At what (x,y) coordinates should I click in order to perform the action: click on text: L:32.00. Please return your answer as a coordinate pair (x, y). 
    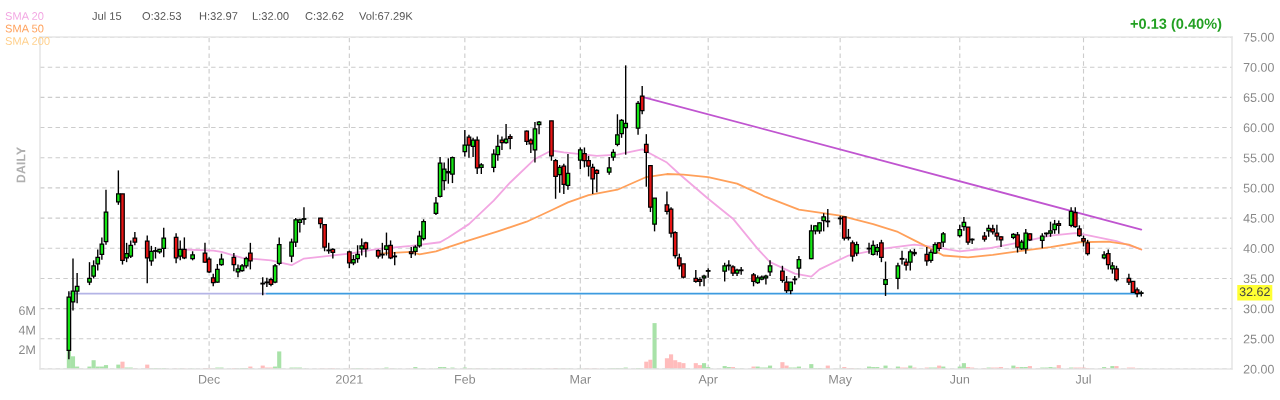
    Looking at the image, I should click on (270, 16).